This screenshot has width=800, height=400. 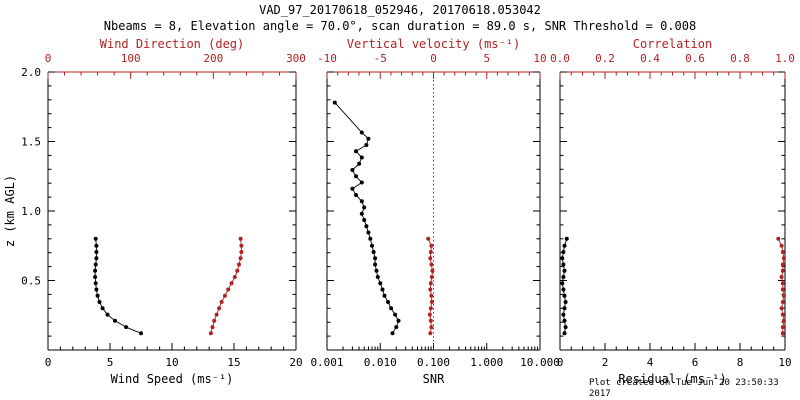 What do you see at coordinates (172, 44) in the screenshot?
I see `top-axis-label: Wind Direction (deg)` at bounding box center [172, 44].